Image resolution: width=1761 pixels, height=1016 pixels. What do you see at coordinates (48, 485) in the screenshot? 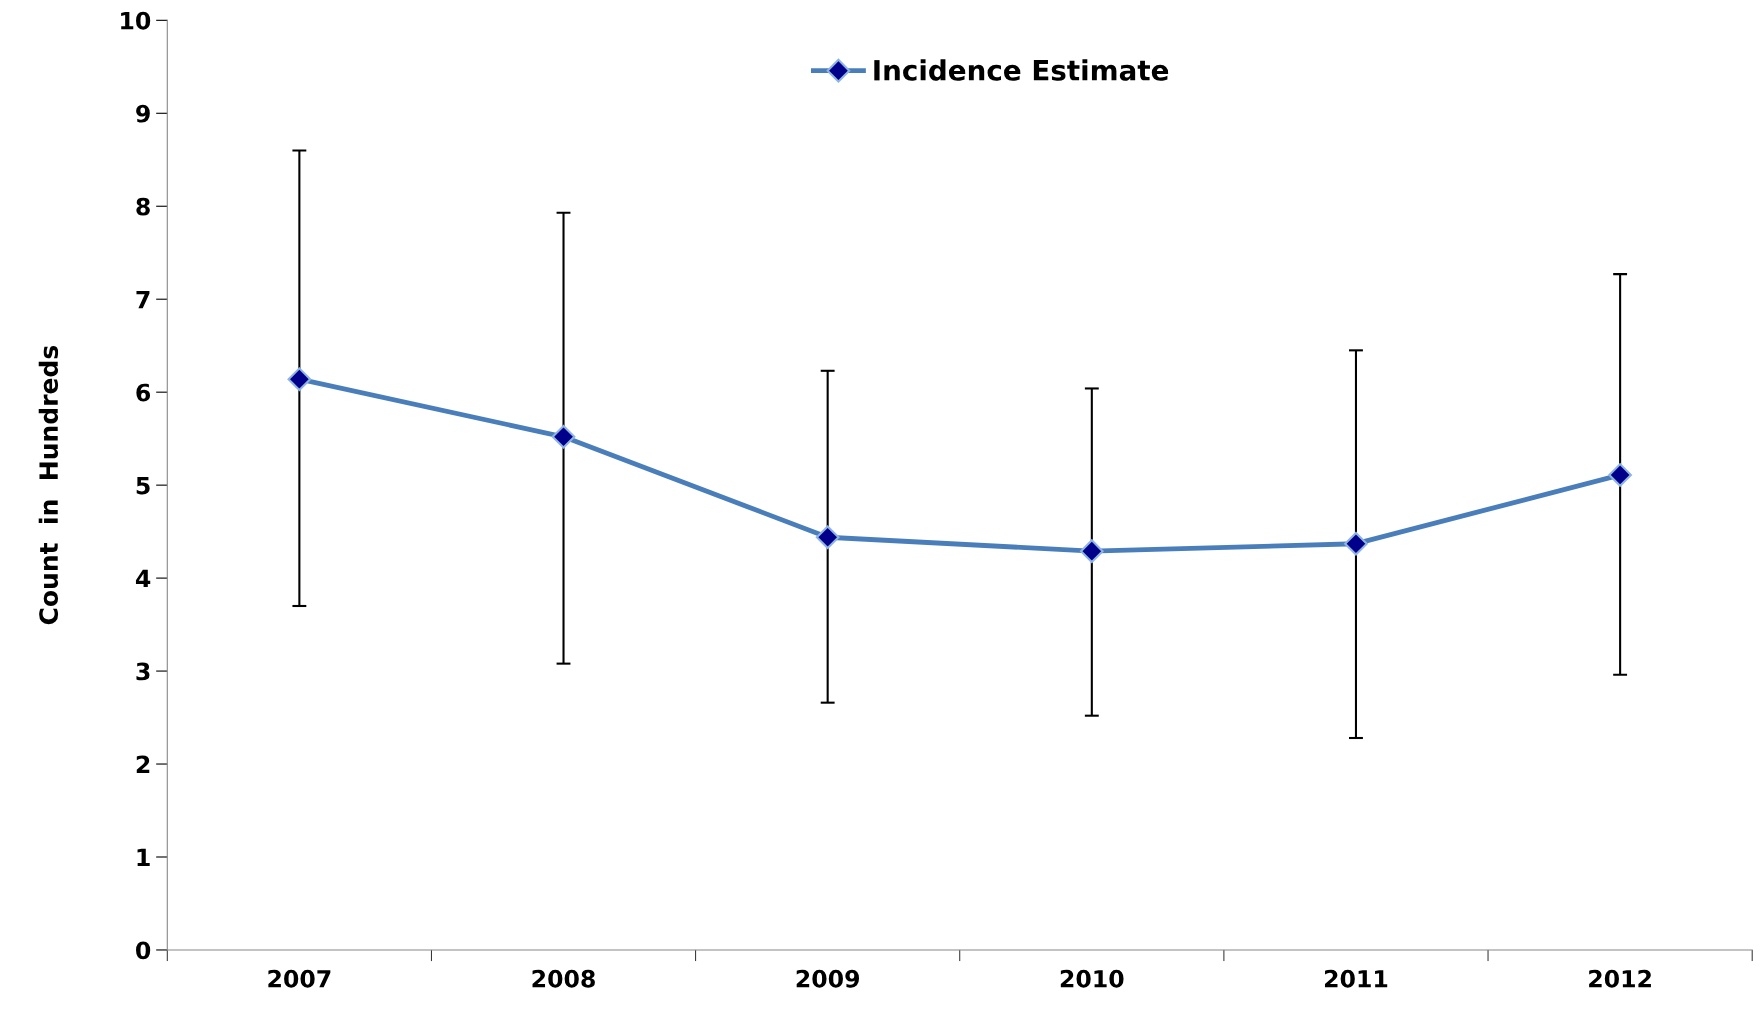
I see `y-axis-title: Count in Hundreds` at bounding box center [48, 485].